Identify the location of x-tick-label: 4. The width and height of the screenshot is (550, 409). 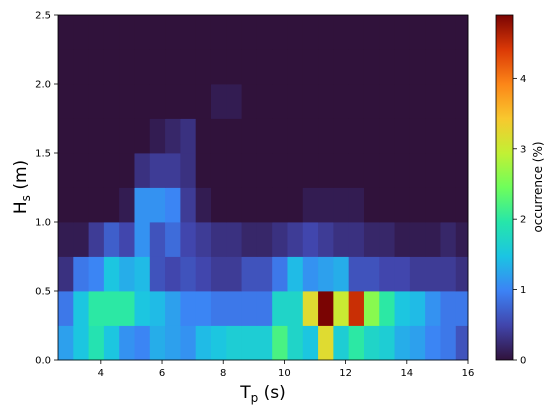
(101, 373).